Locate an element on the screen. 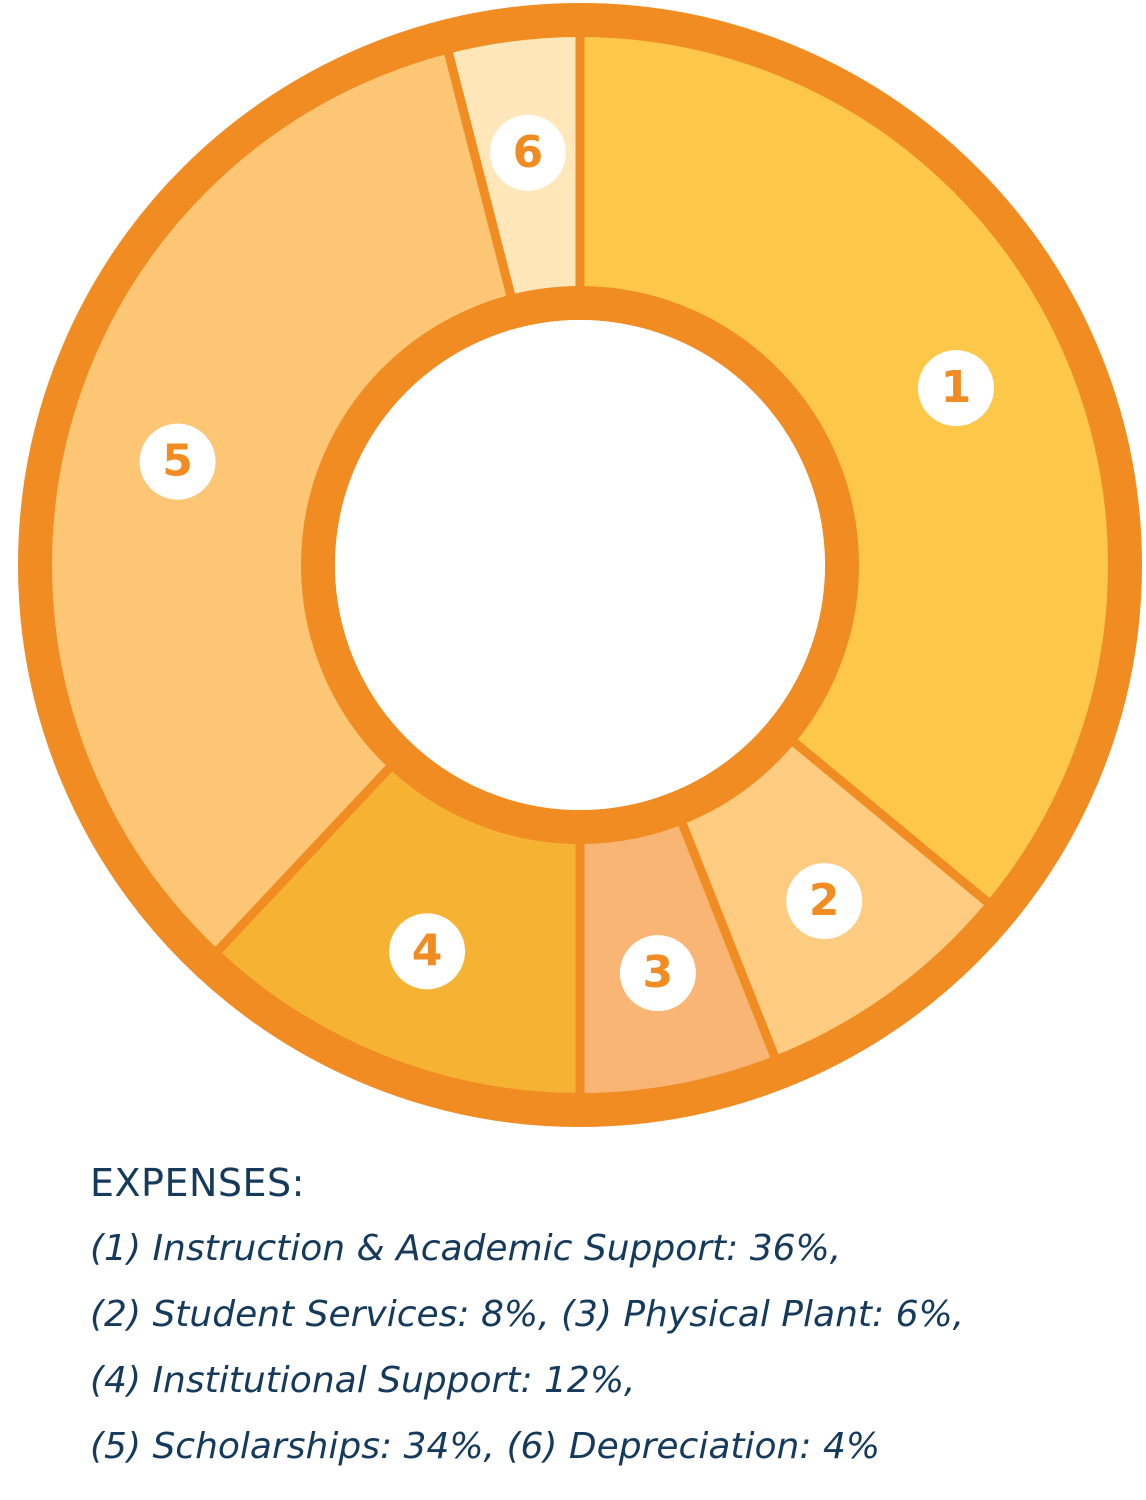 This screenshot has height=1500, width=1146. slice-label-3: 3 is located at coordinates (657, 973).